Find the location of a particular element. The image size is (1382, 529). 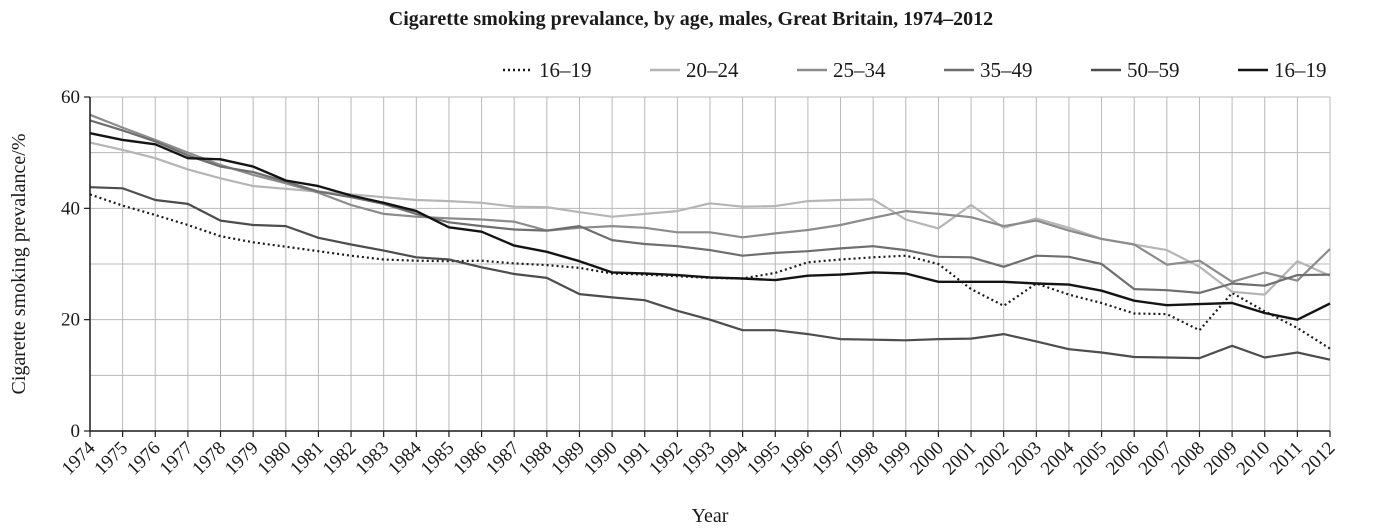

legend-label-0: 16–19 is located at coordinates (565, 70).